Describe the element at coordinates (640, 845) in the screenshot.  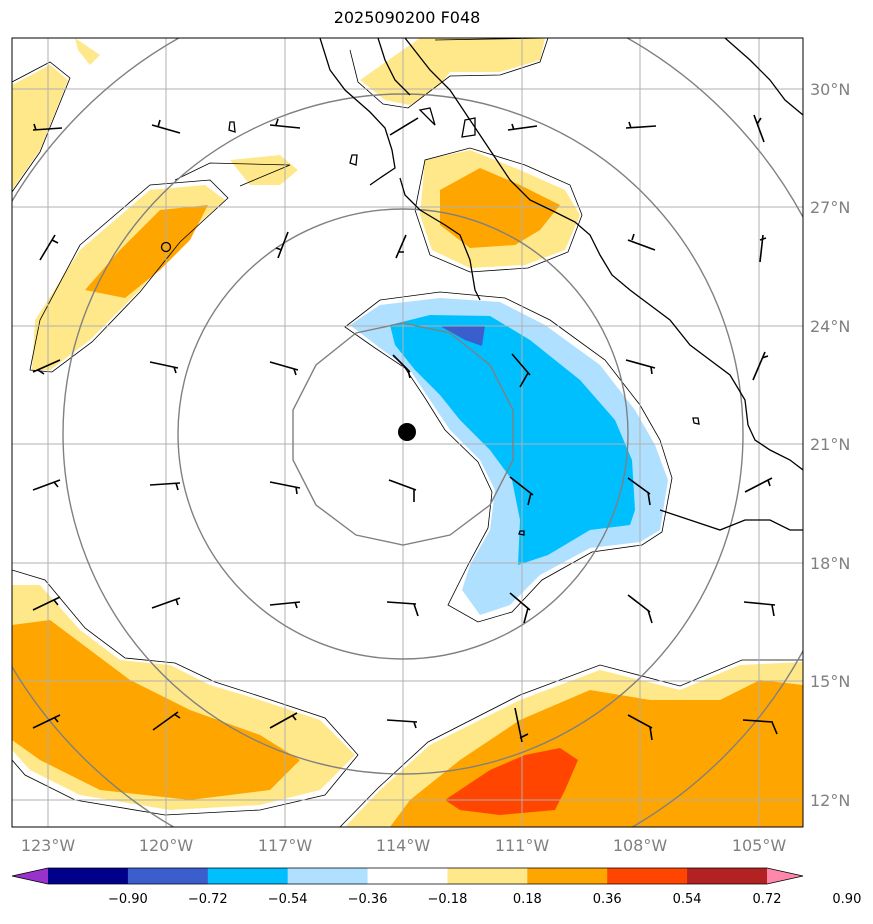
I see `lon-label: 108°W` at that location.